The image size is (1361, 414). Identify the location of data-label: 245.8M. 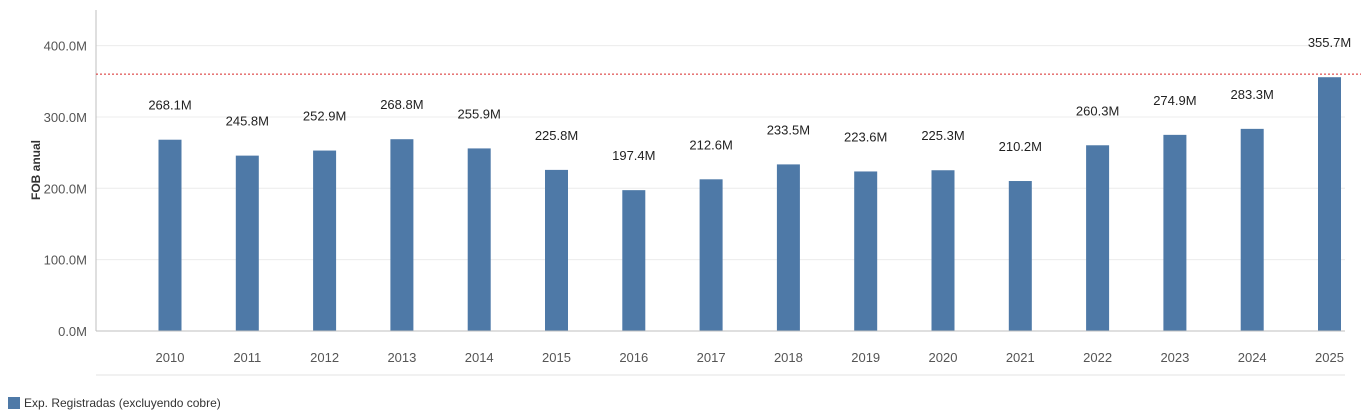
(247, 121).